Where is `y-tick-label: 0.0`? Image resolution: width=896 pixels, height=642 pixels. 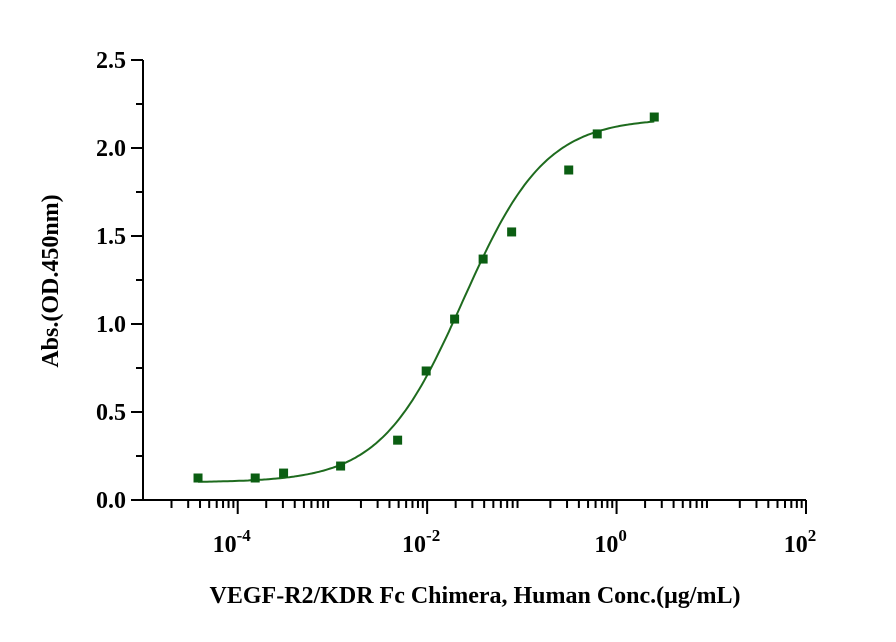 y-tick-label: 0.0 is located at coordinates (111, 501).